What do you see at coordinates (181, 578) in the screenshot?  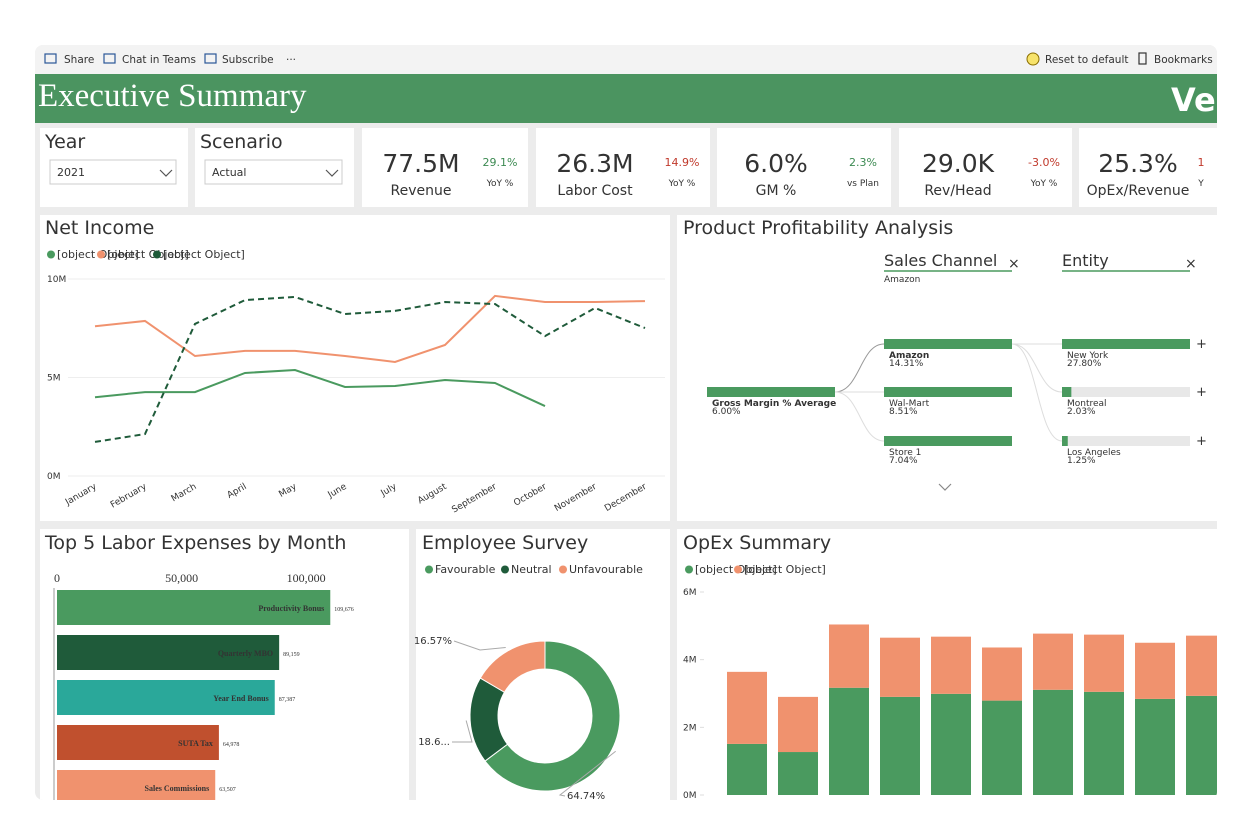 I see `x-tick-label: 50,000` at bounding box center [181, 578].